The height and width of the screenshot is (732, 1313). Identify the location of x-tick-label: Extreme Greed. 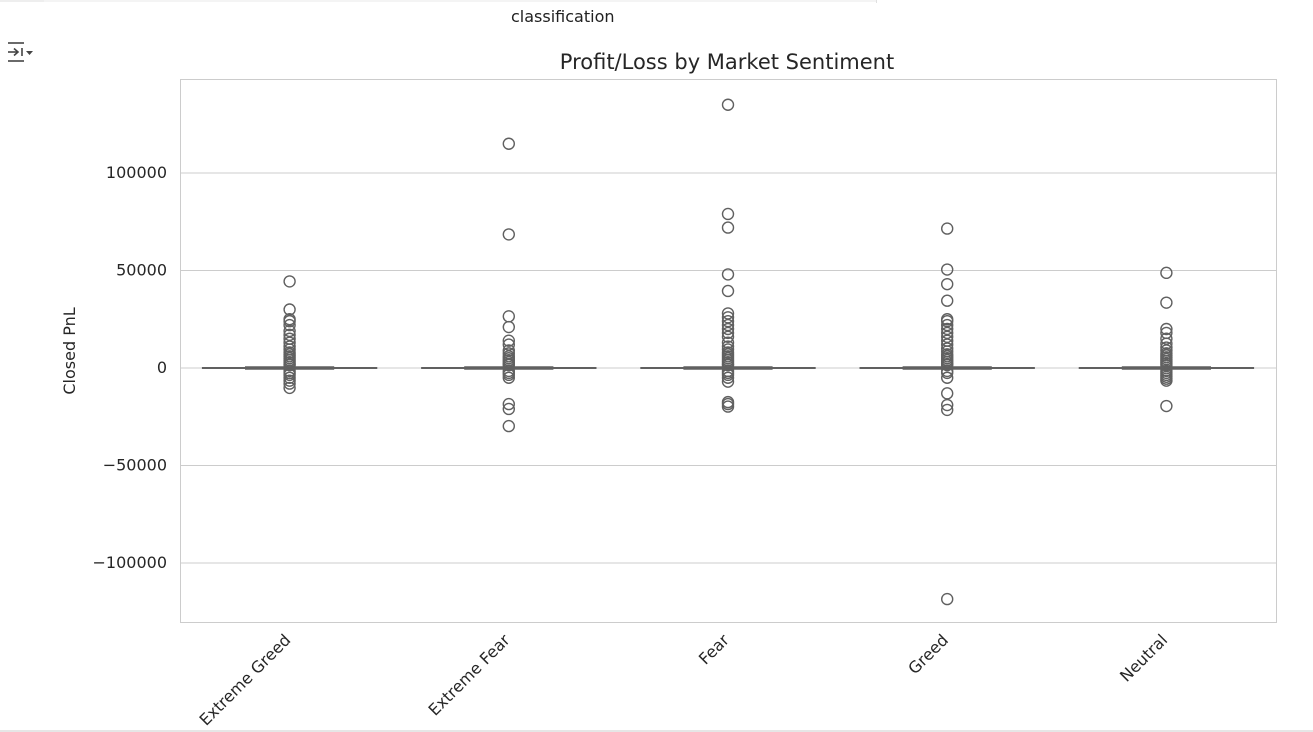
(244, 679).